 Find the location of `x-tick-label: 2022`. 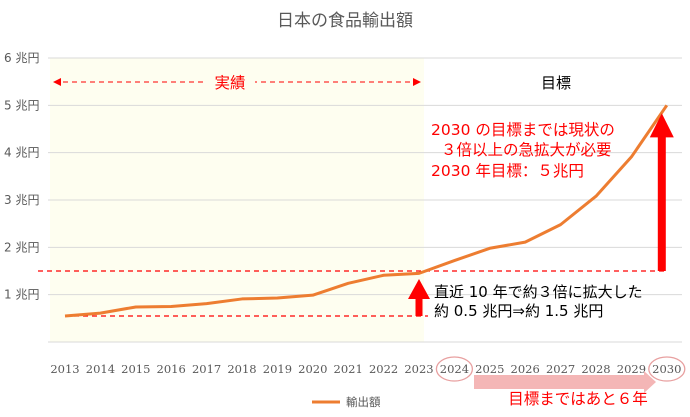

x-tick-label: 2022 is located at coordinates (383, 369).